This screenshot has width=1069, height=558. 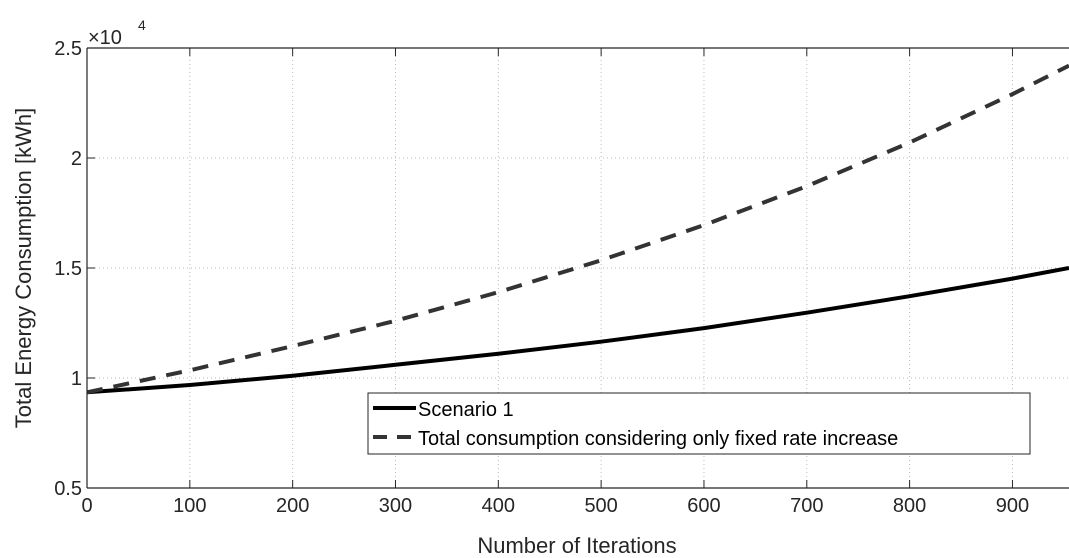 What do you see at coordinates (68, 489) in the screenshot?
I see `y-tick-label: 0.5` at bounding box center [68, 489].